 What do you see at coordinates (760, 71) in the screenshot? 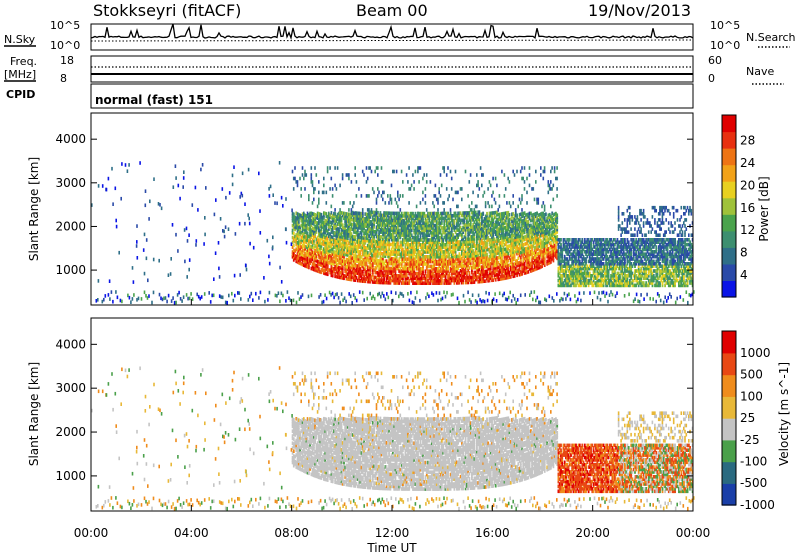
I see `nave-label: Nave` at bounding box center [760, 71].